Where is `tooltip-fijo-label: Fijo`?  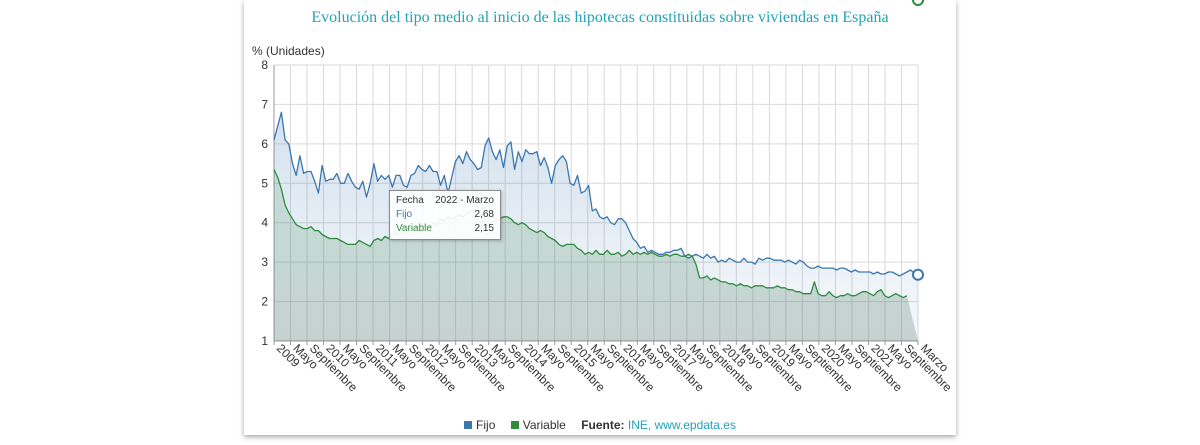
tooltip-fijo-label: Fijo is located at coordinates (404, 214).